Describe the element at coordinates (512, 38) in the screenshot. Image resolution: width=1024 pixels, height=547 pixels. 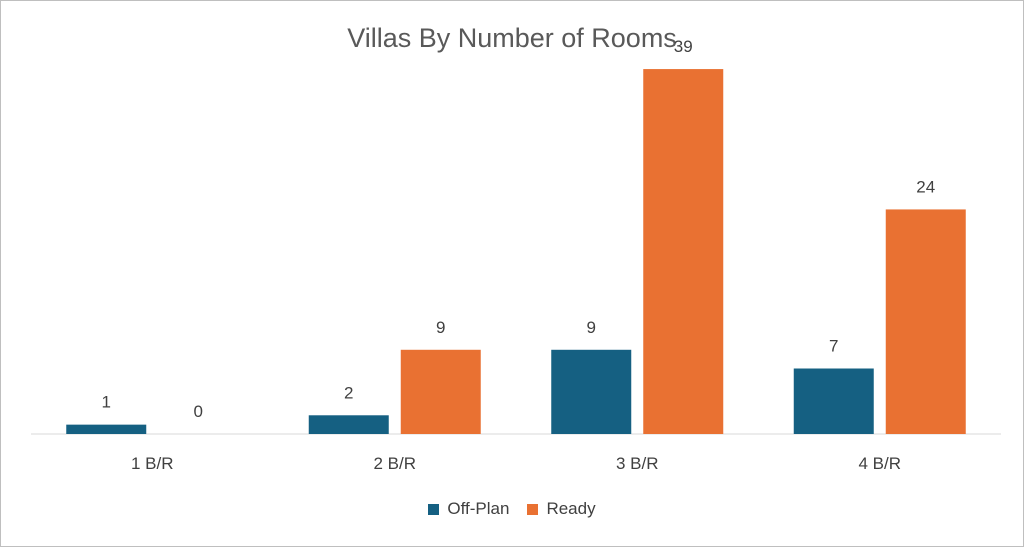
I see `chart-title: Villas By Number of Rooms` at that location.